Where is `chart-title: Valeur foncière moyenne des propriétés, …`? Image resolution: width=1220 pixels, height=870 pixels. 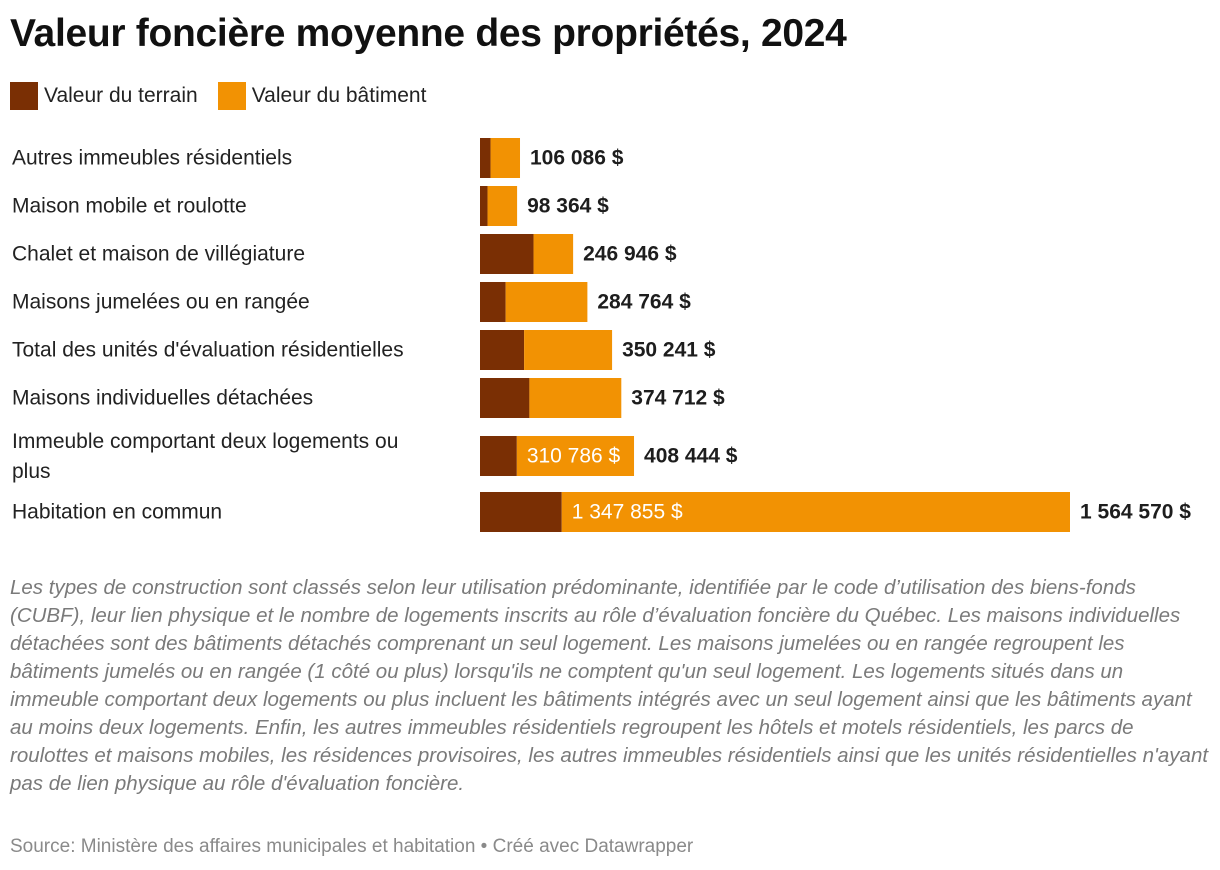 chart-title: Valeur foncière moyenne des propriétés, … is located at coordinates (428, 33).